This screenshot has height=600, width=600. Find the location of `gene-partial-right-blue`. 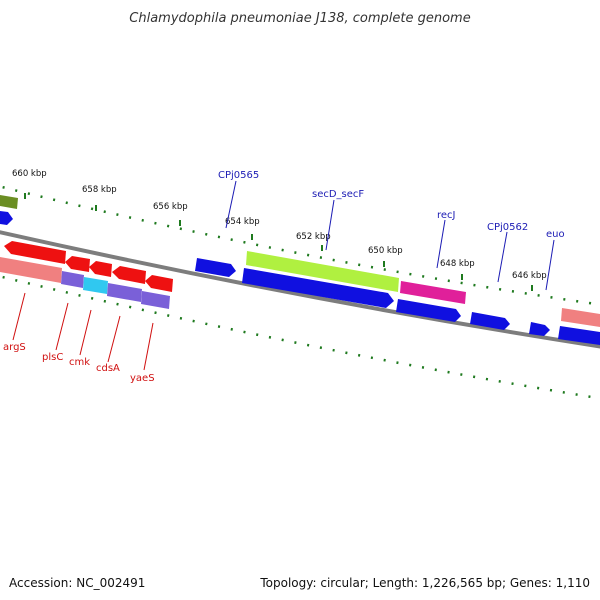

gene-partial-right-blue is located at coordinates (579, 335).